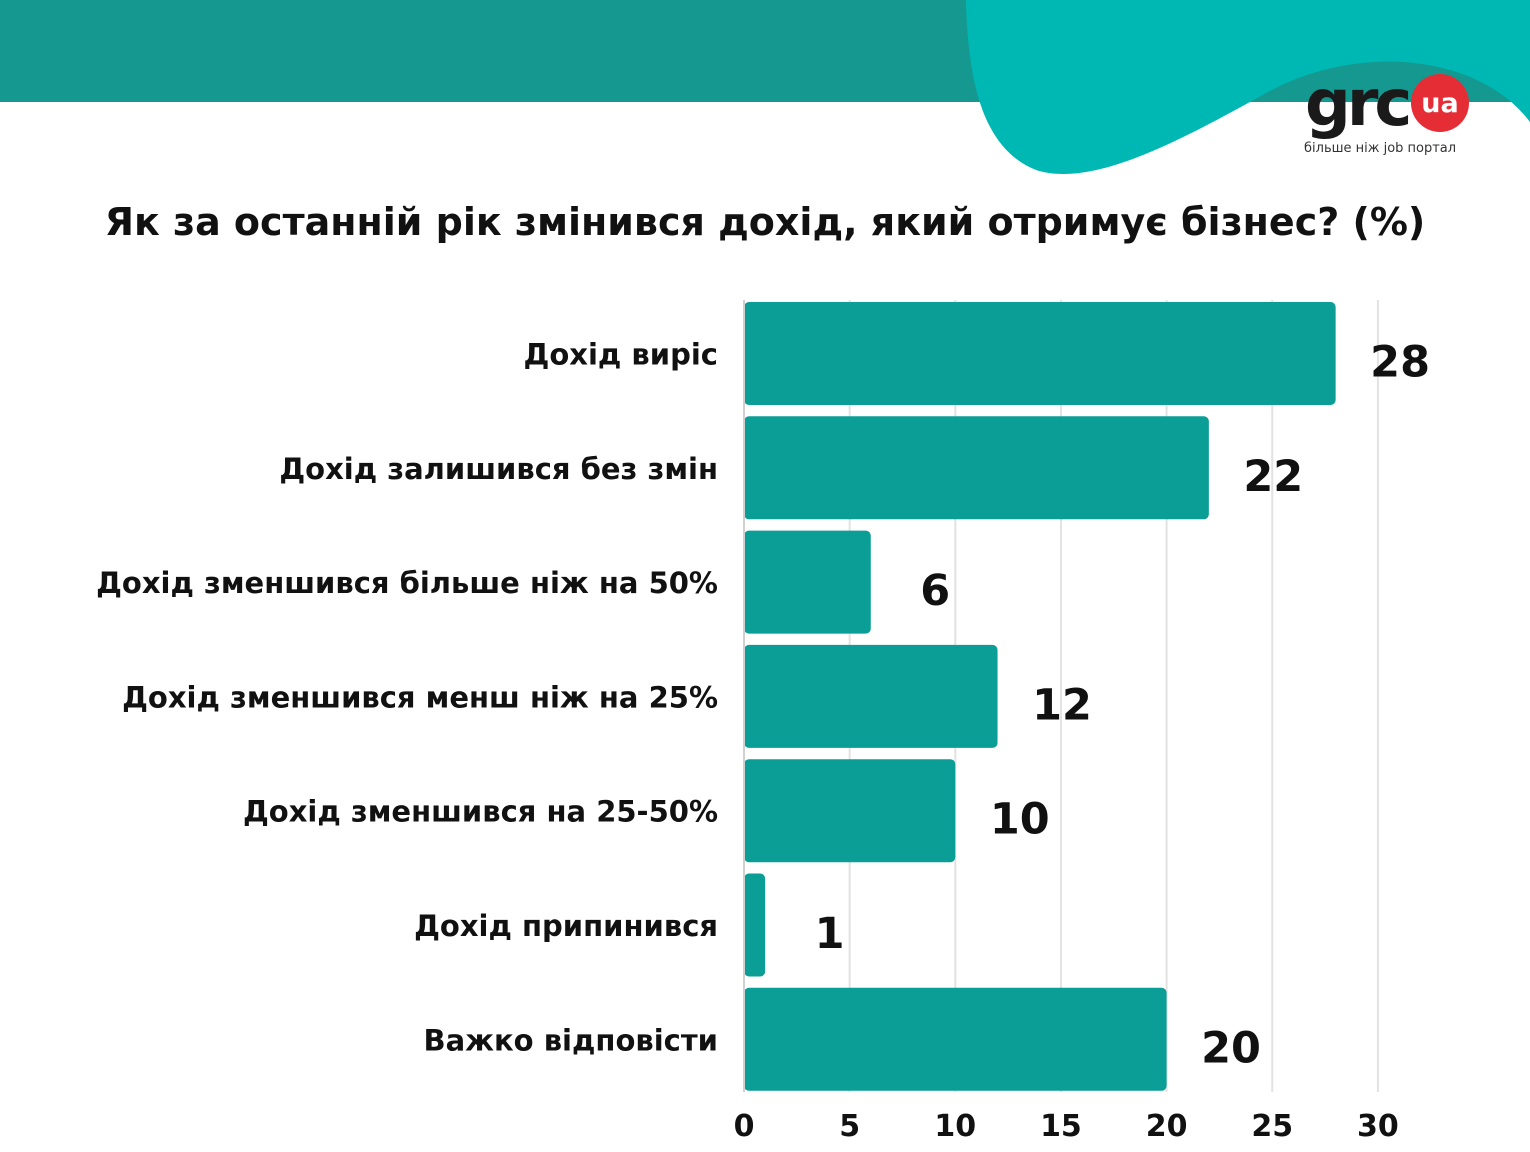  I want to click on category-label: Важко відповісти, so click(570, 1040).